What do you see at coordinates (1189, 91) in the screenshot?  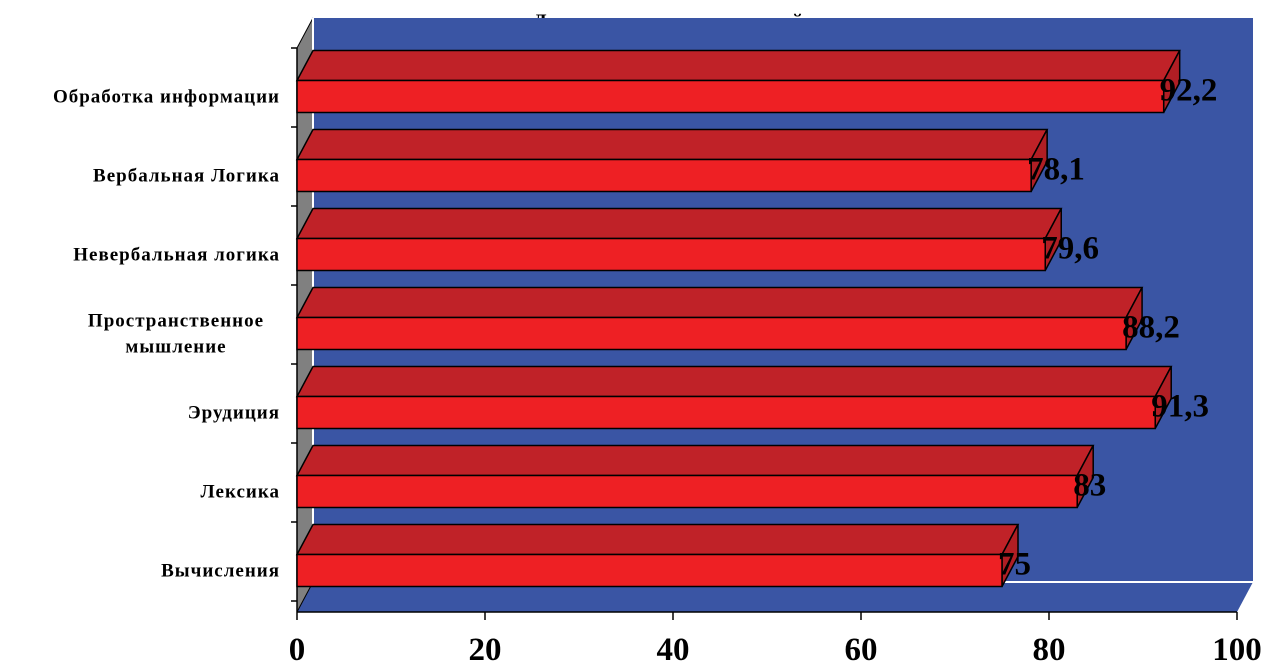 I see `value-label: 92,2` at bounding box center [1189, 91].